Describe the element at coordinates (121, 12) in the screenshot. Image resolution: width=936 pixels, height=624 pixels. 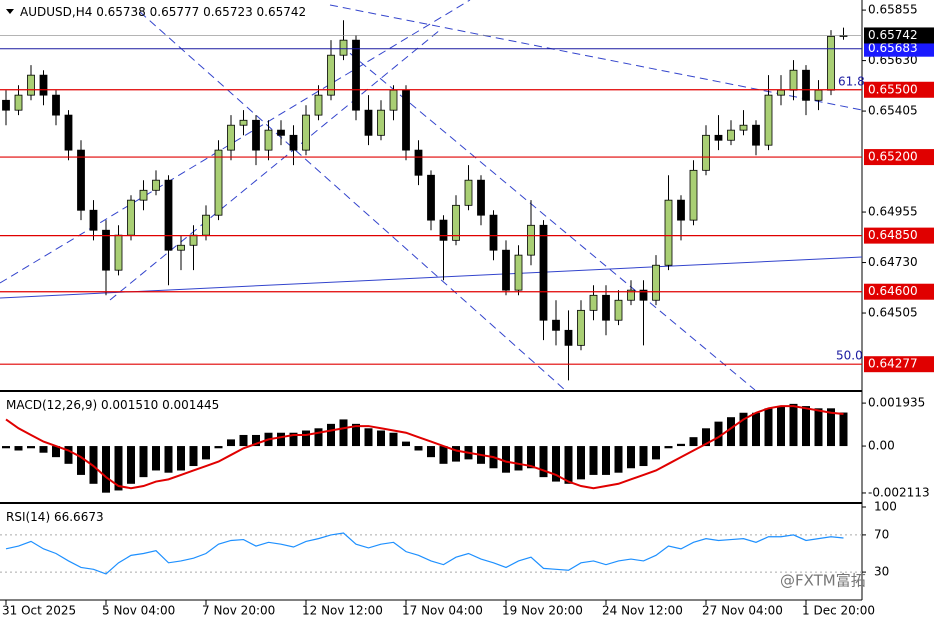
I see `open-value: 0.65738` at that location.